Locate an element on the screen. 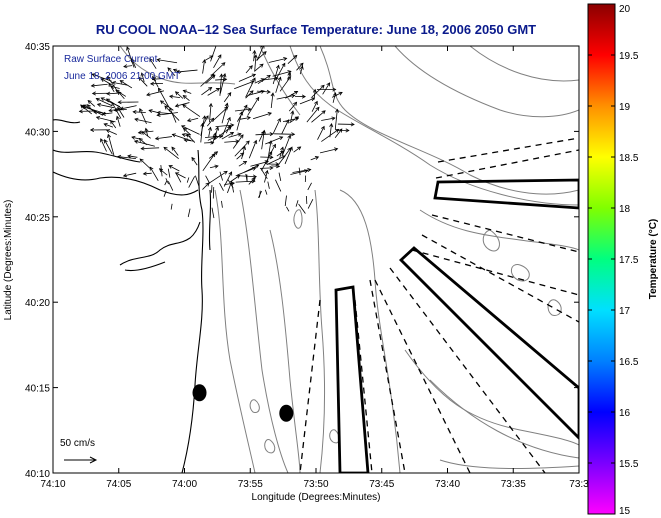 Image resolution: width=661 pixels, height=518 pixels. scale-arrow is located at coordinates (81, 460).